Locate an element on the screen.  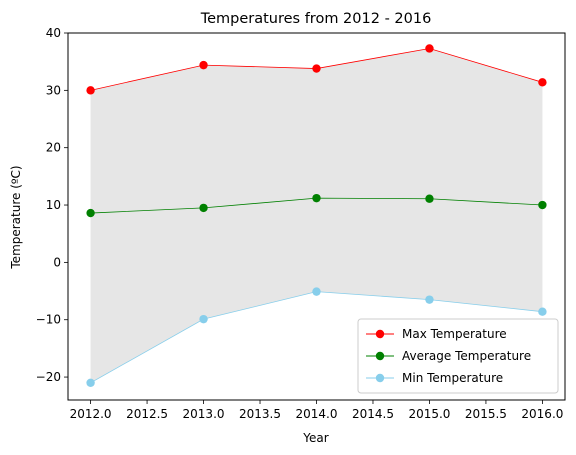
y-tick-label: 10 is located at coordinates (53, 205).